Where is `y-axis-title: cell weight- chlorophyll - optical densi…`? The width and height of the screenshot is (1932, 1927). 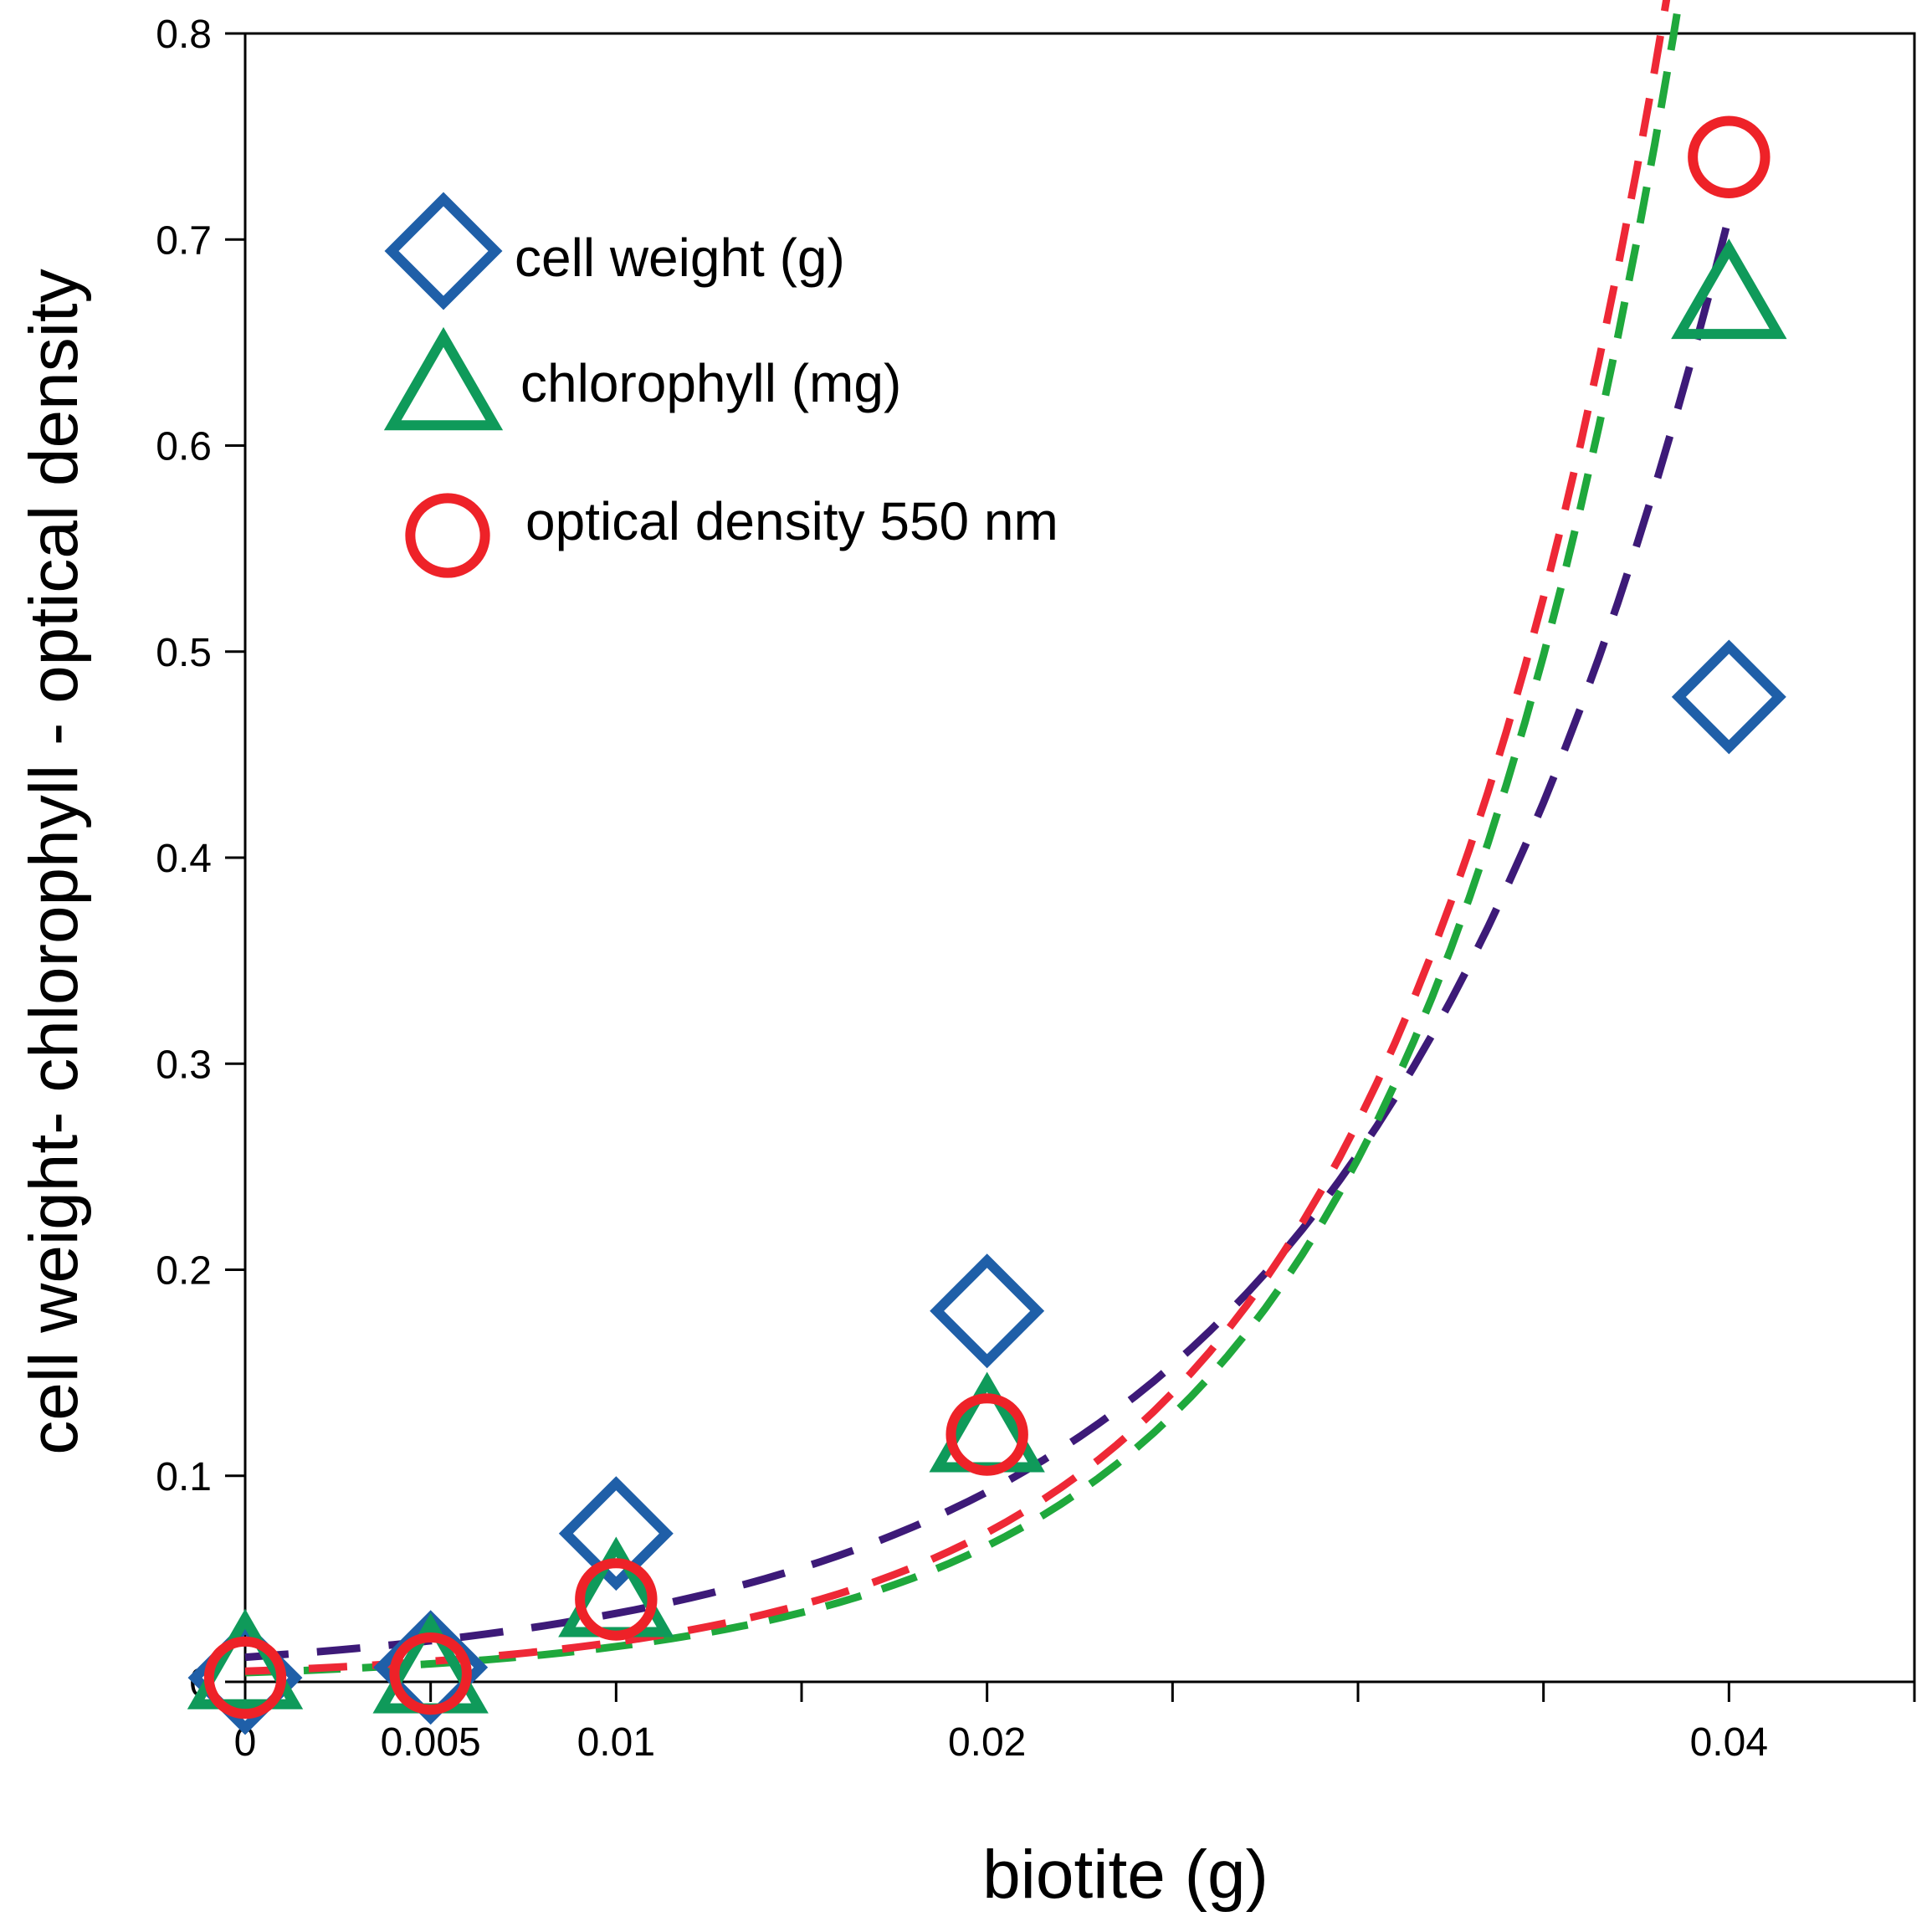
y-axis-title: cell weight- chlorophyll - optical densi… is located at coordinates (54, 861).